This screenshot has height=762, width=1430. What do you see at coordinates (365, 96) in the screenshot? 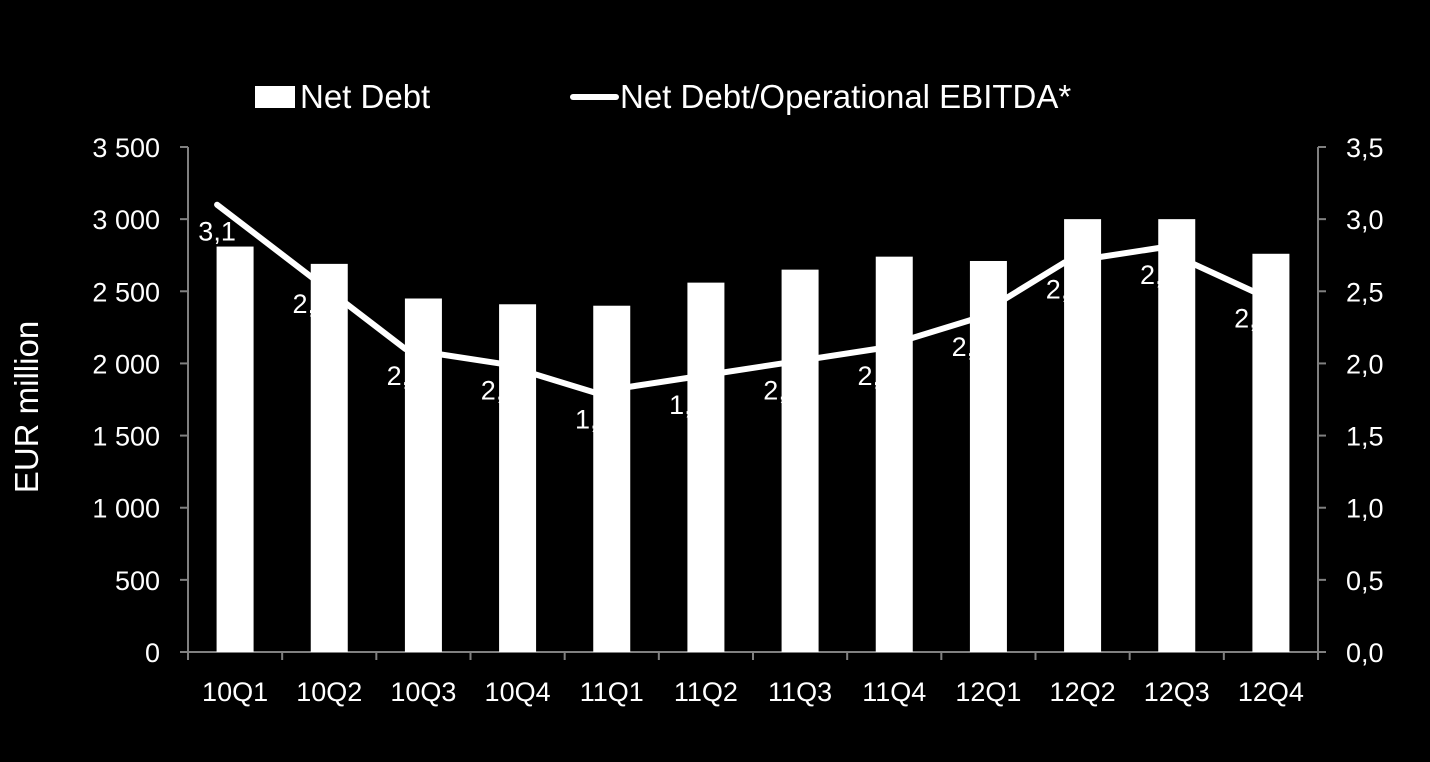
I see `legend-bar-label: Net Debt` at bounding box center [365, 96].